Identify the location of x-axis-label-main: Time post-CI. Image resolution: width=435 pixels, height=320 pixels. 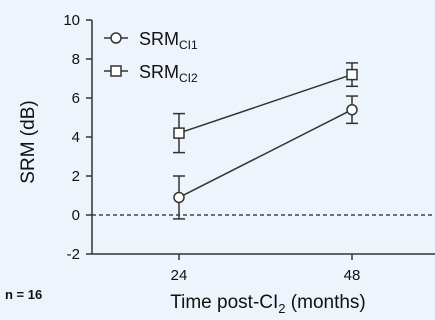
(224, 302).